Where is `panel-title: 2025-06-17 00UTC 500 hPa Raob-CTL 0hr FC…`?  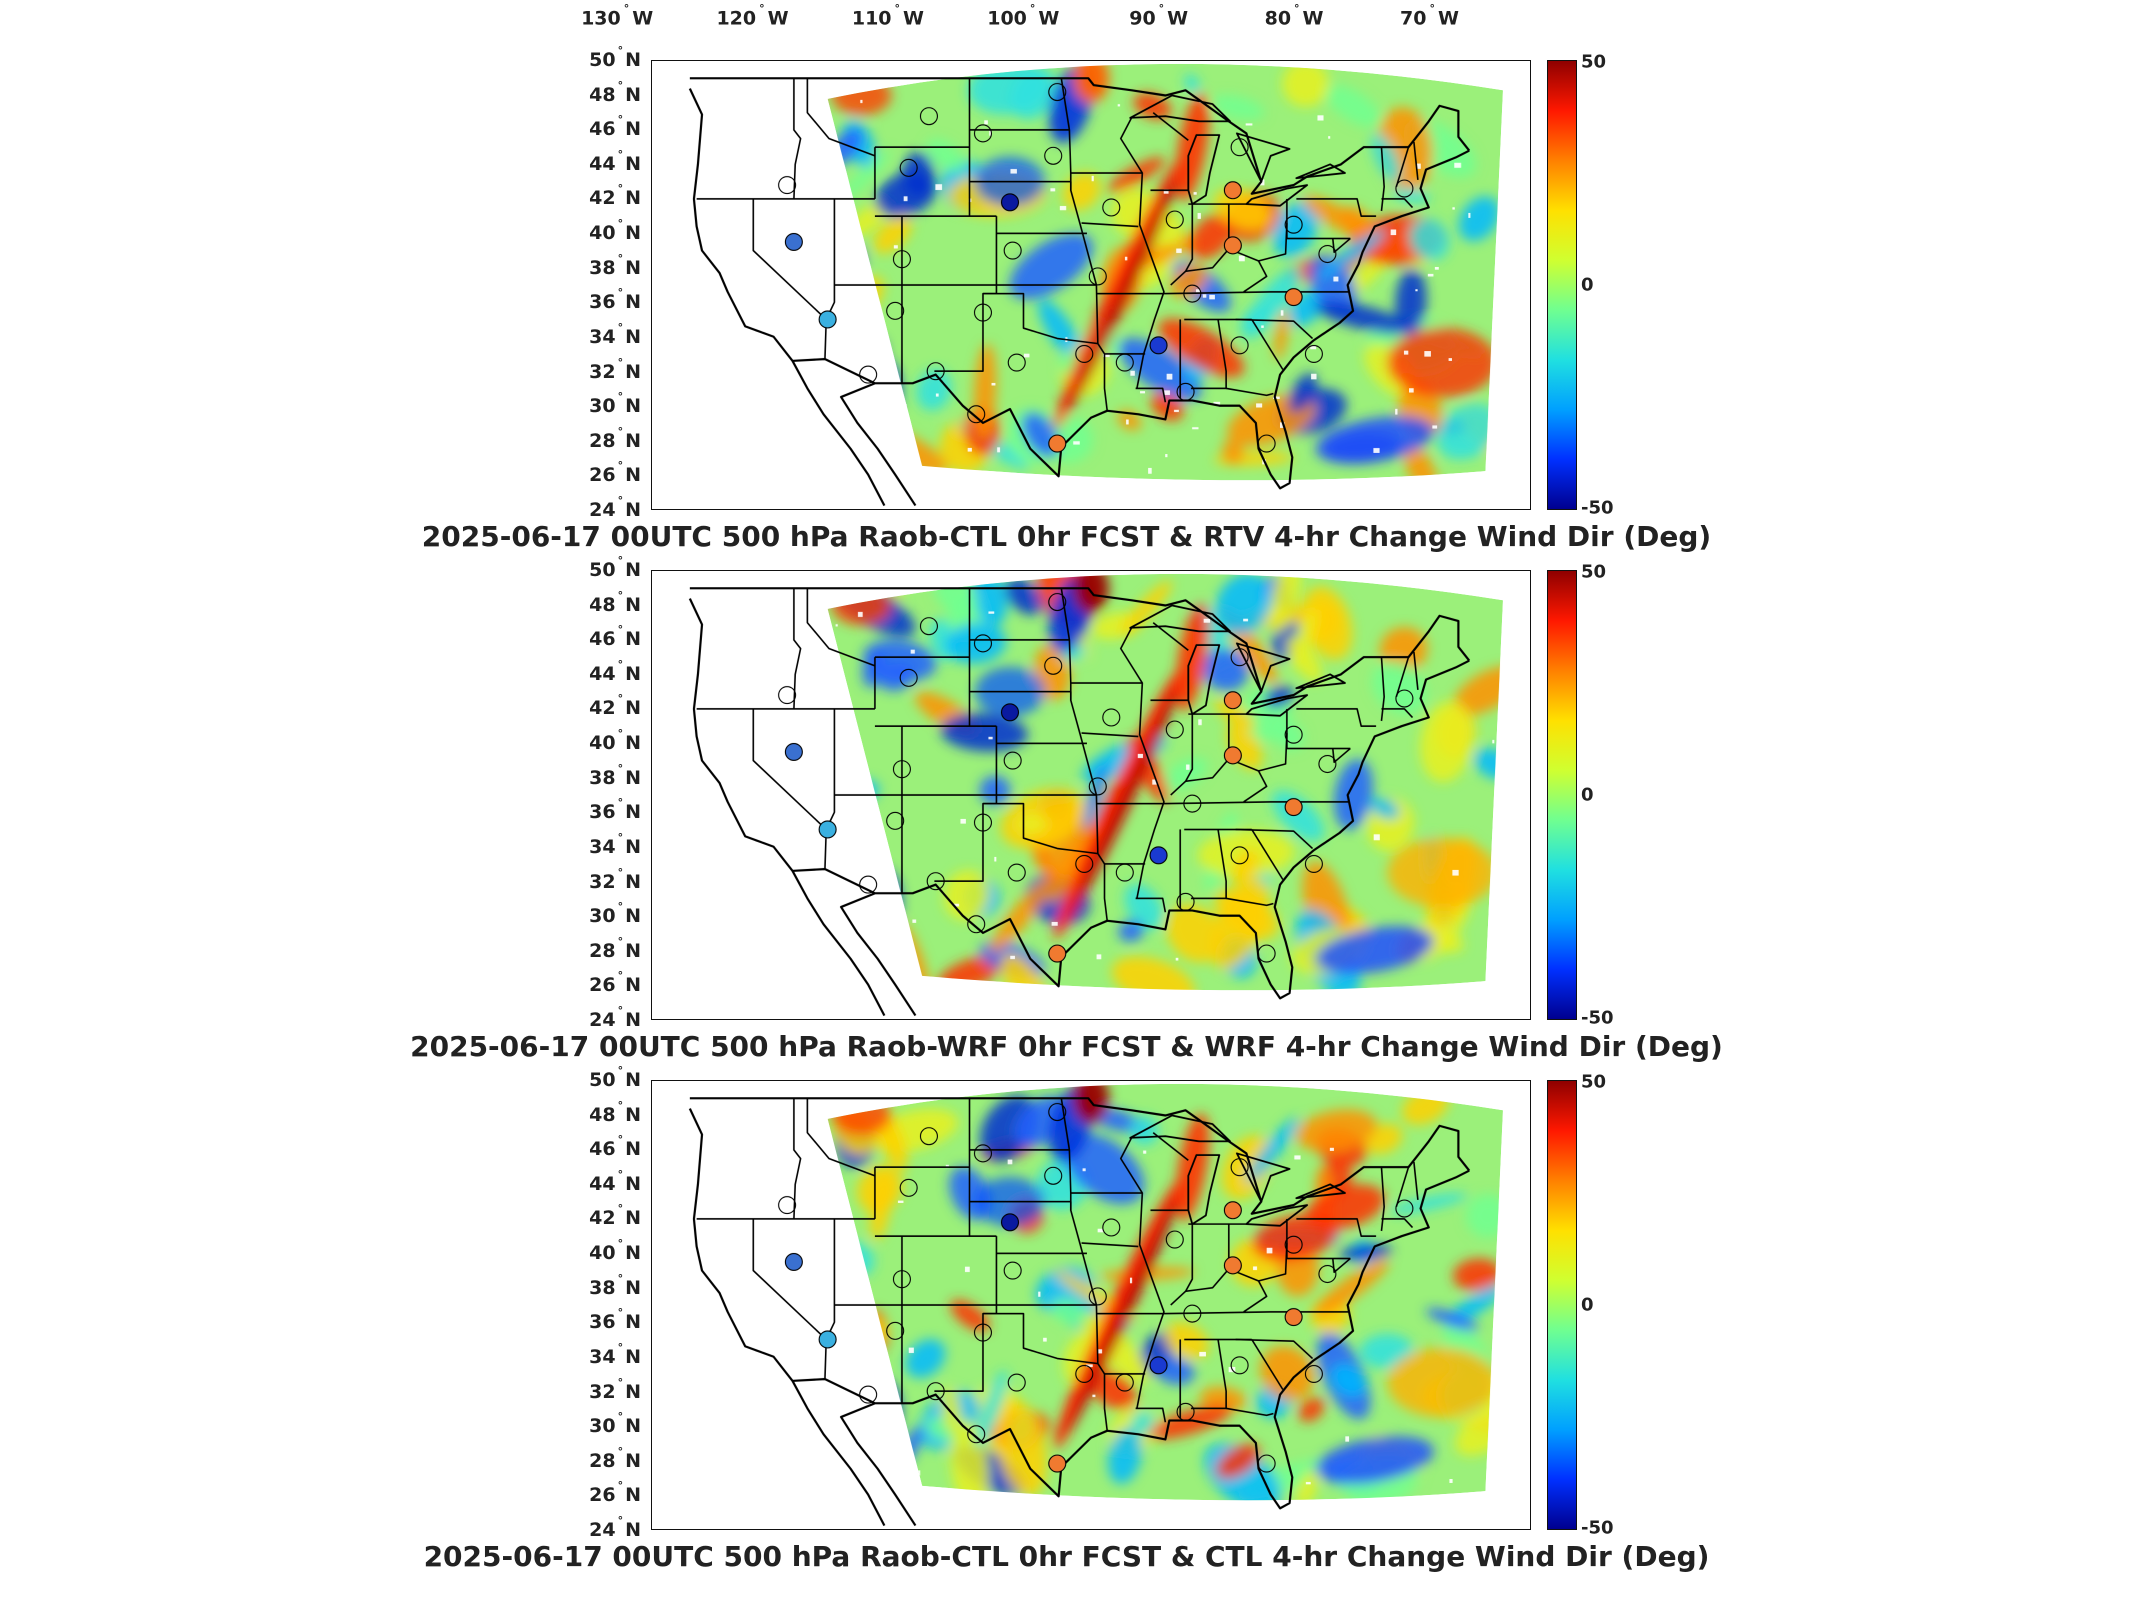
panel-title: 2025-06-17 00UTC 500 hPa Raob-CTL 0hr FC… is located at coordinates (1066, 1556).